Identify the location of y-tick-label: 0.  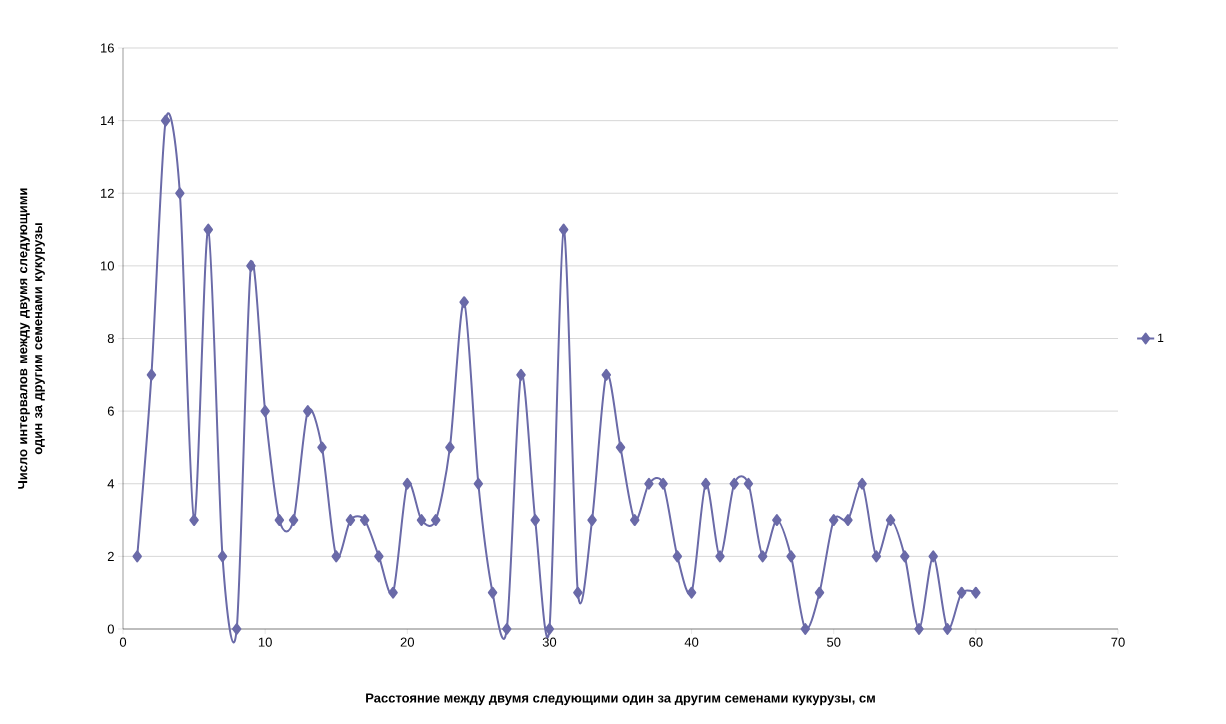
(110, 629).